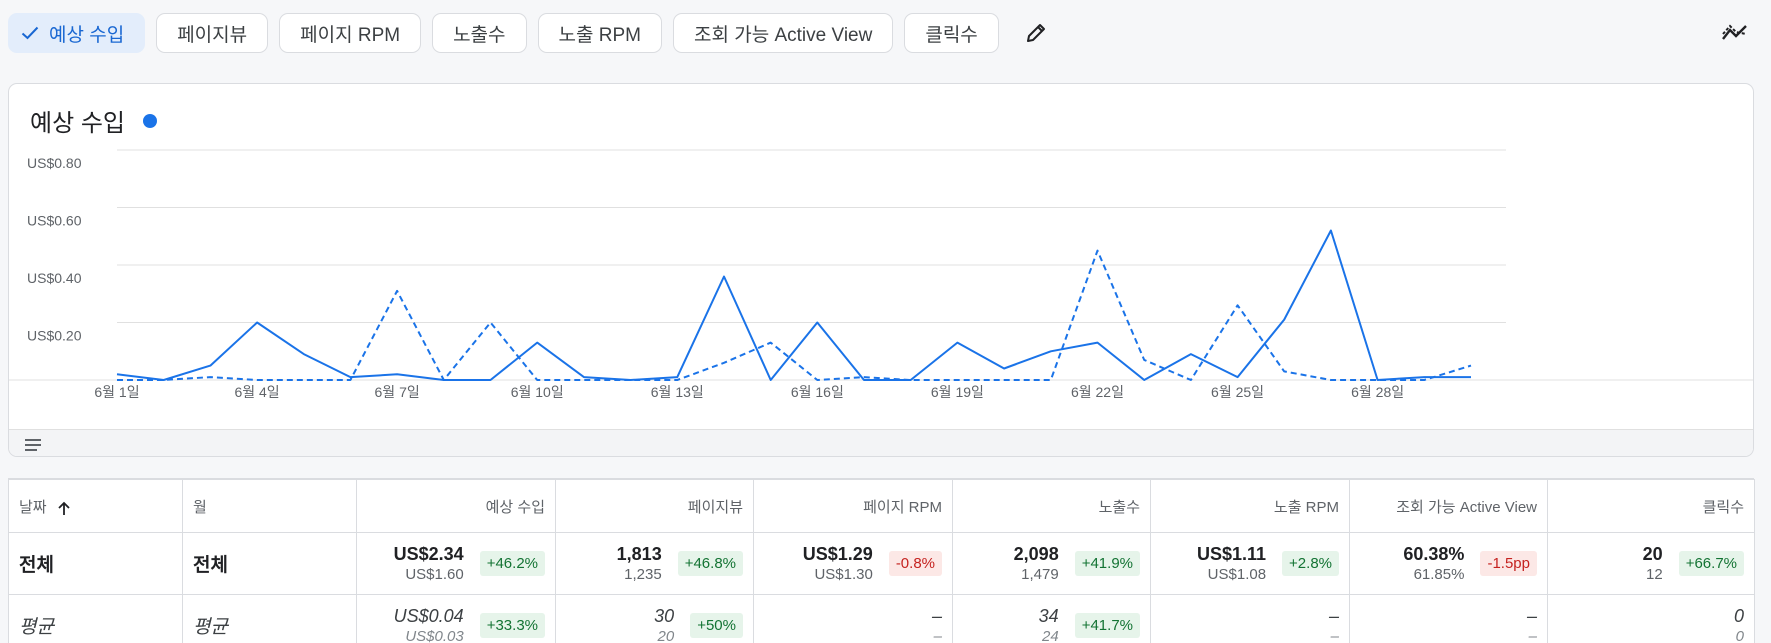  What do you see at coordinates (33, 507) in the screenshot?
I see `header-label: 날짜` at bounding box center [33, 507].